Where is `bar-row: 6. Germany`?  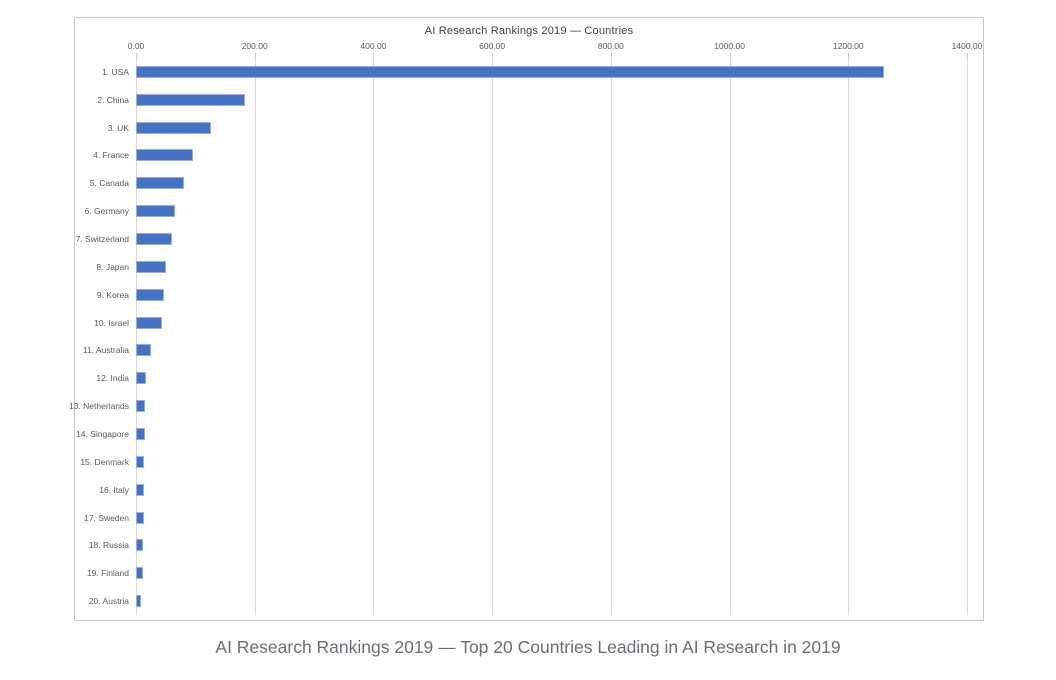 bar-row: 6. Germany is located at coordinates (526, 211).